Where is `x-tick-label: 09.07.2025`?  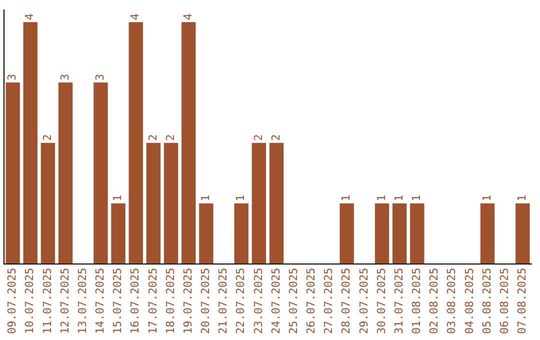 x-tick-label: 09.07.2025 is located at coordinates (12, 301).